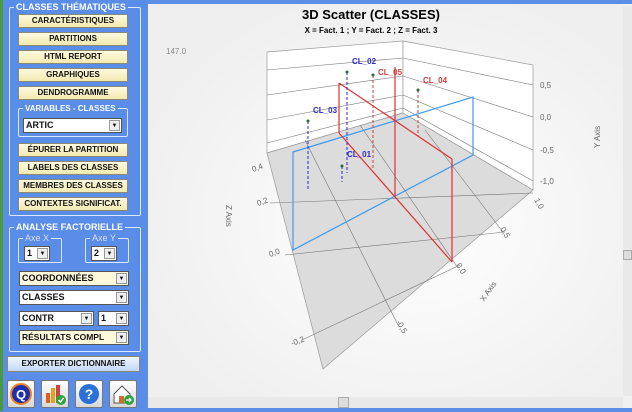 Image resolution: width=632 pixels, height=412 pixels. Describe the element at coordinates (547, 181) in the screenshot. I see `y-tick: -1,0` at that location.